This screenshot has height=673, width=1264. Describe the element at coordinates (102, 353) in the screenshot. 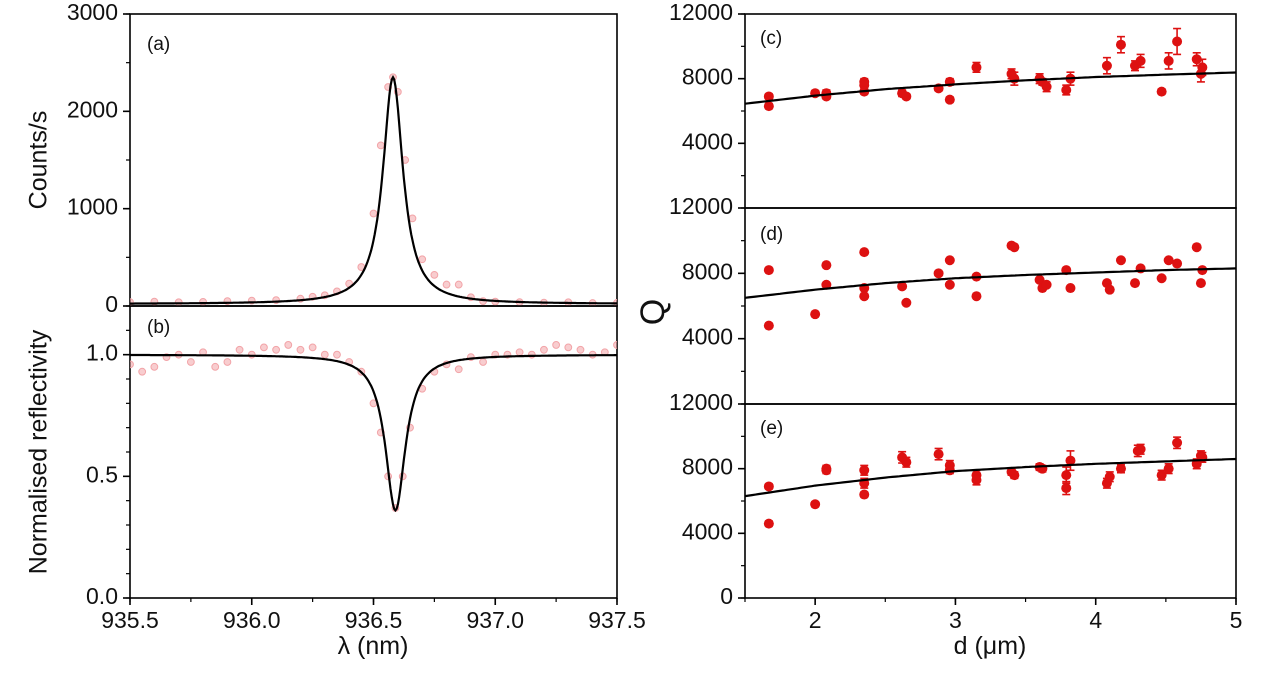

I see `y-tick-label-b: 1.0` at that location.